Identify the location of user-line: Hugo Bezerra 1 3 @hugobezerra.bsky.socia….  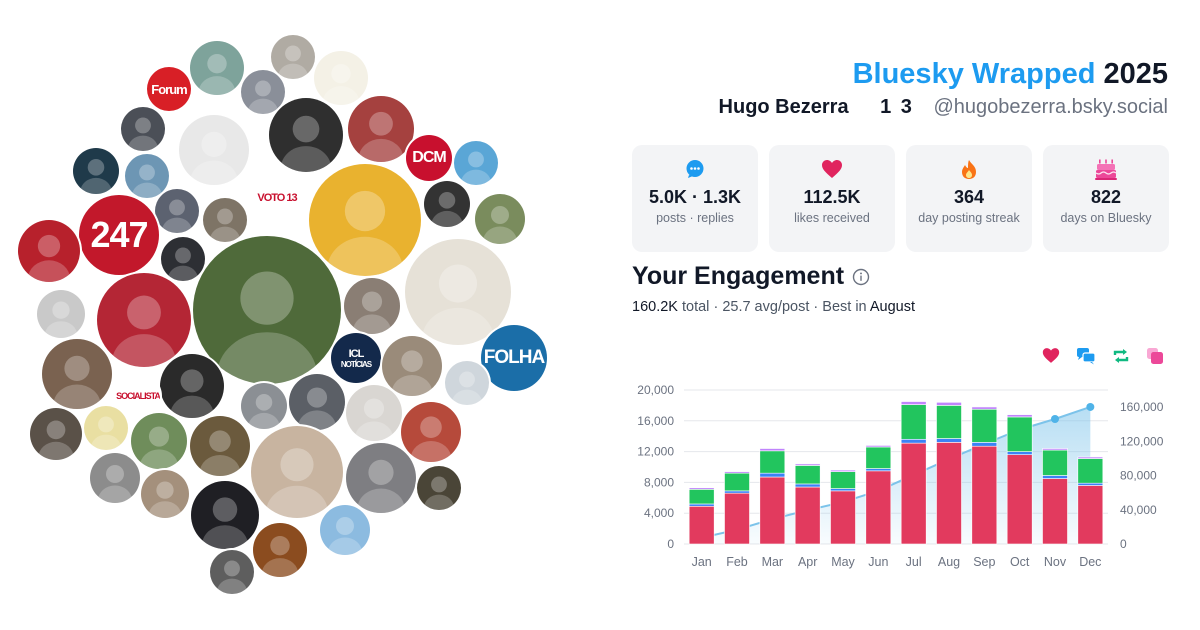
(943, 107).